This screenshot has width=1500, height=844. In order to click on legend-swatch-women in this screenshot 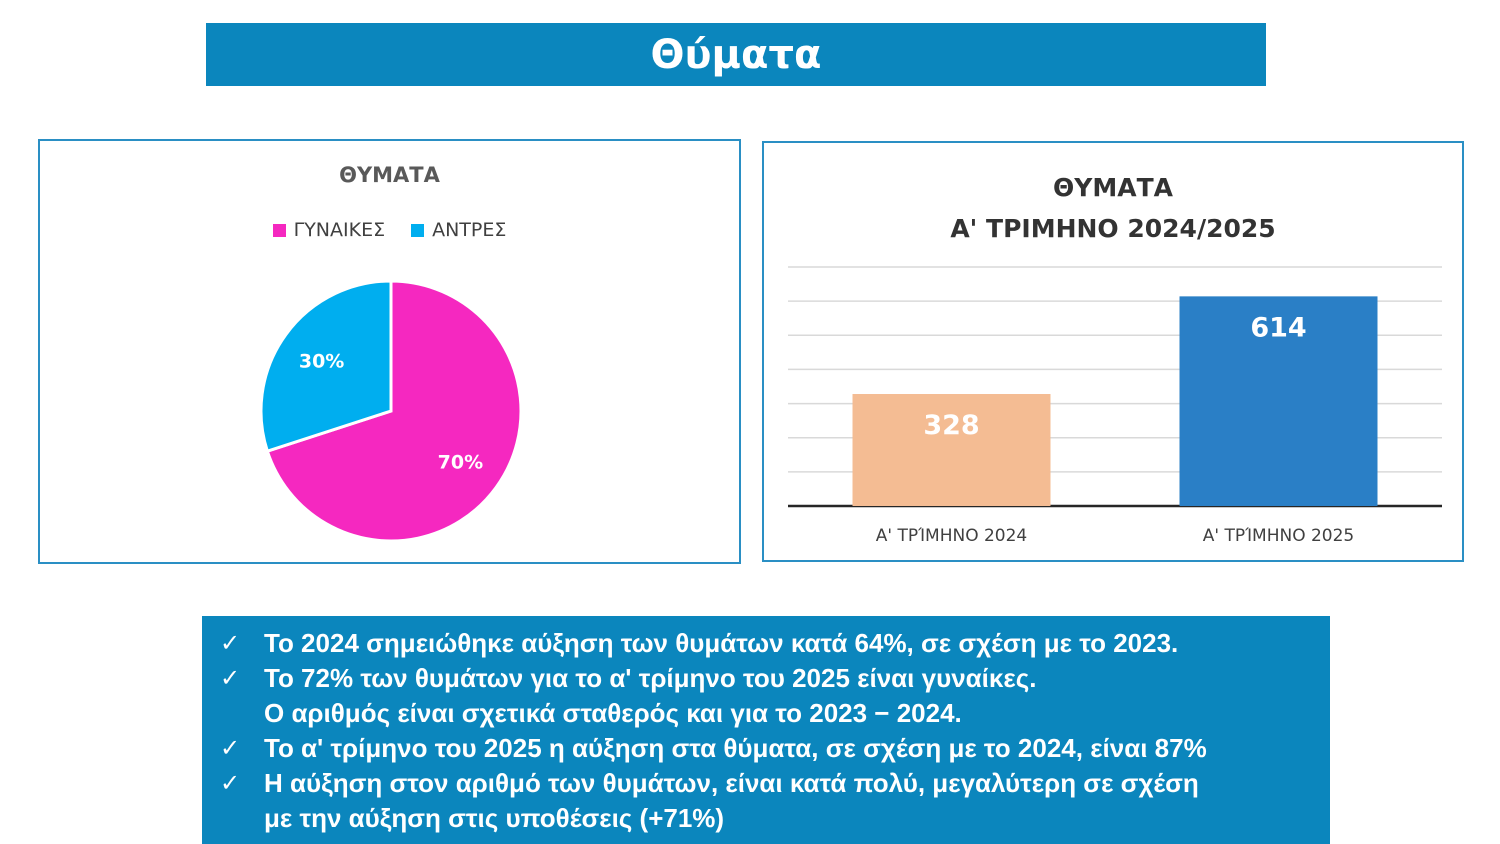, I will do `click(279, 230)`.